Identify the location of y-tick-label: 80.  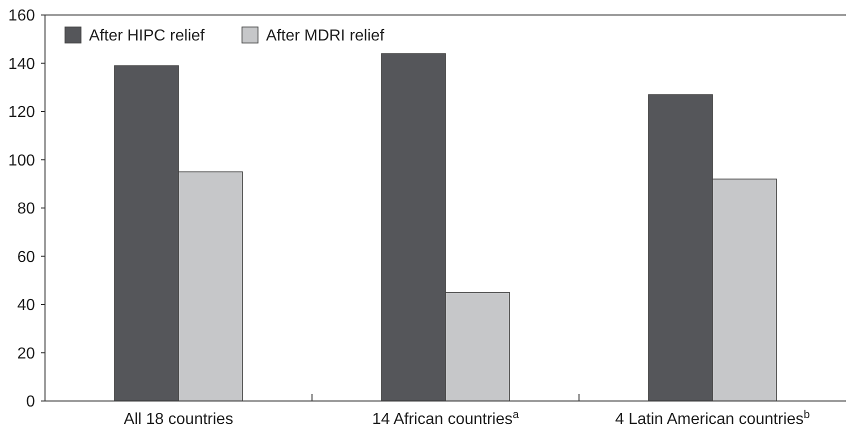
(26, 209).